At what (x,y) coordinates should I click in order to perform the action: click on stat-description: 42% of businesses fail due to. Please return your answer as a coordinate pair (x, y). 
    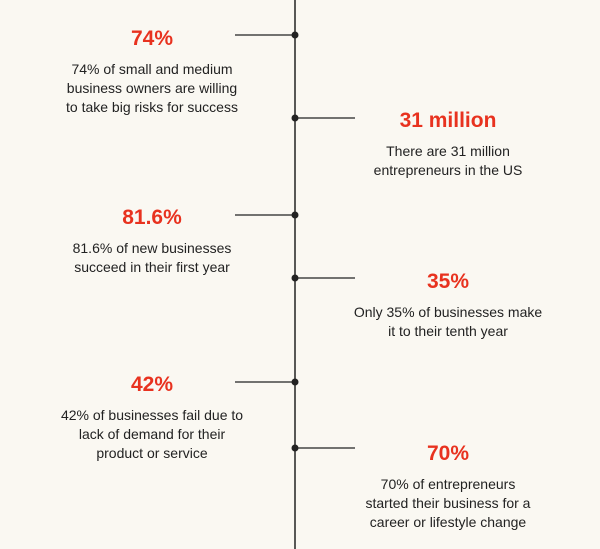
    Looking at the image, I should click on (152, 415).